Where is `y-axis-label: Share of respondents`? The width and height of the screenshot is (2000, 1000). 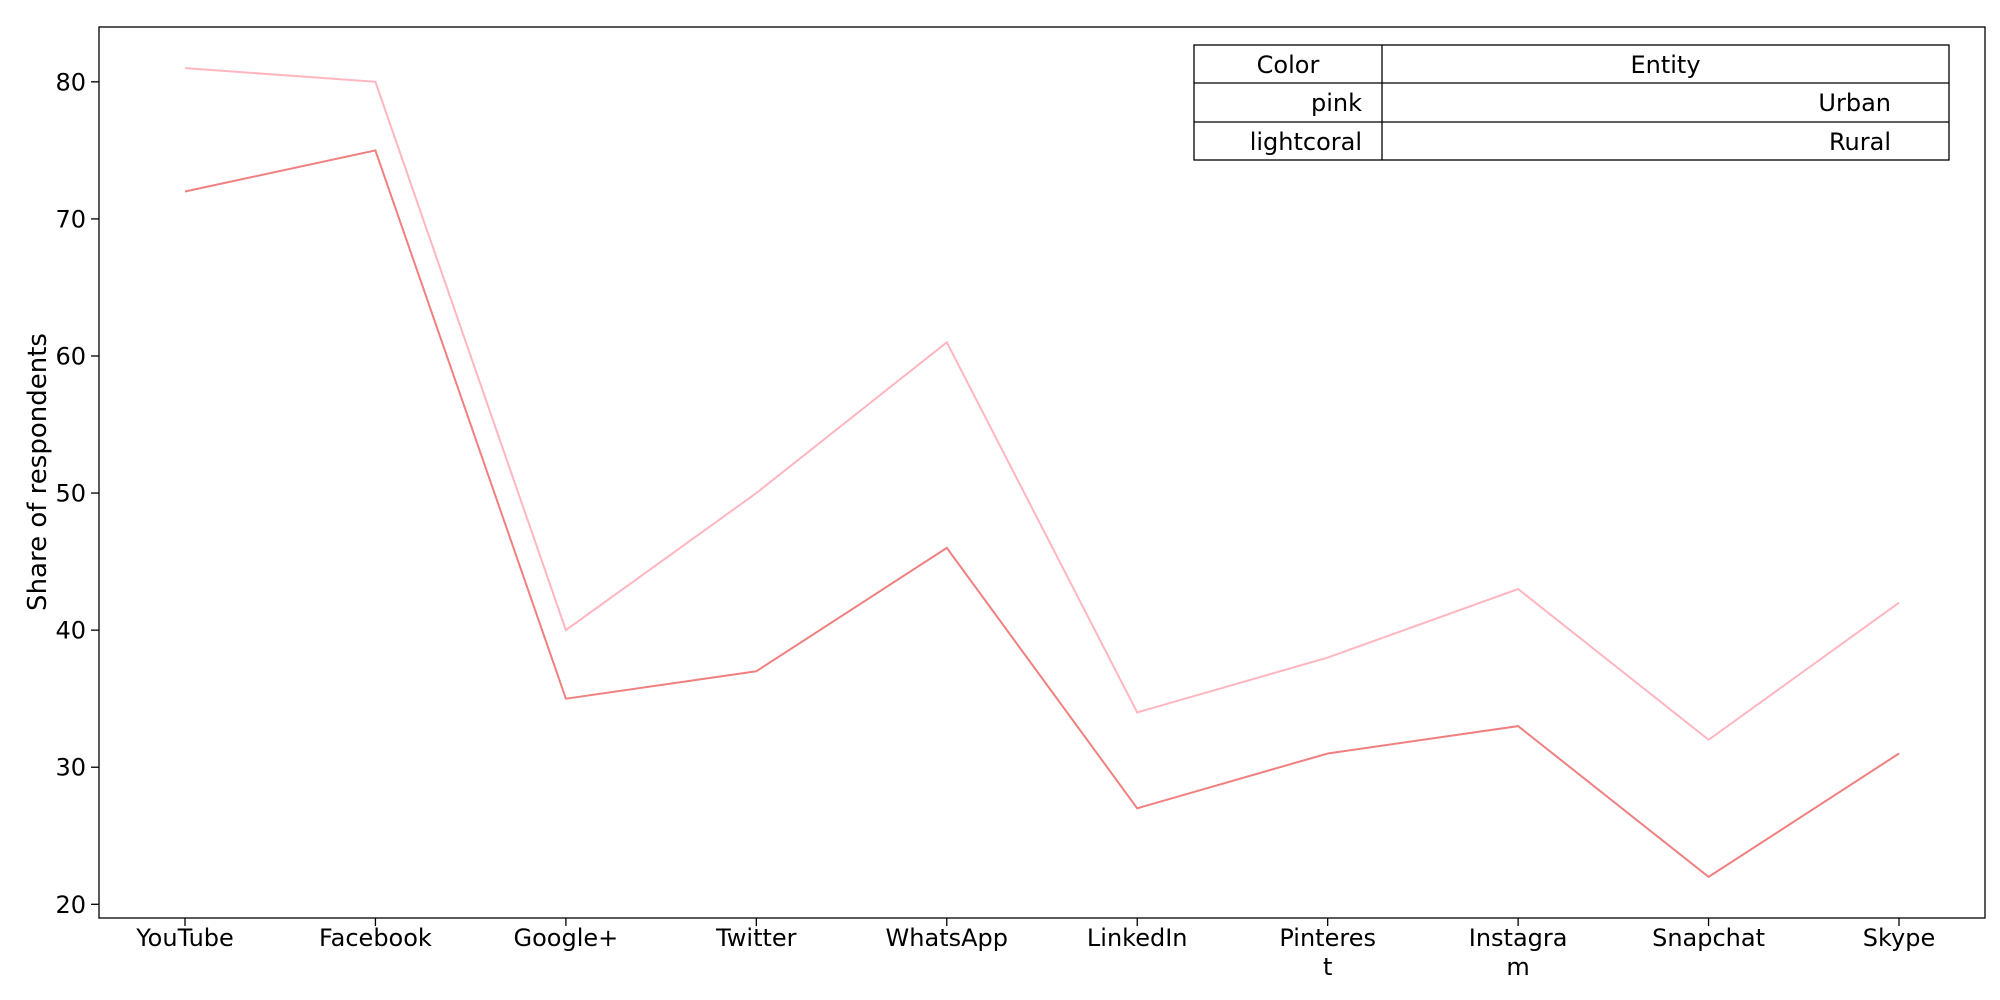
y-axis-label: Share of respondents is located at coordinates (38, 472).